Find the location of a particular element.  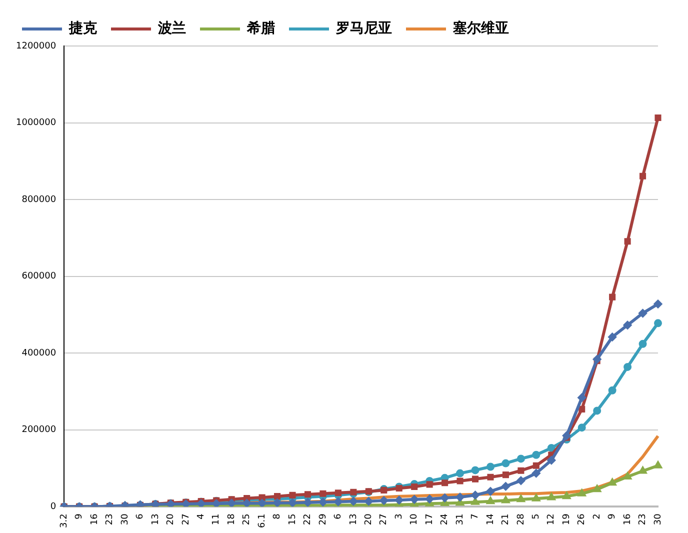

x-tick-label: 4 is located at coordinates (201, 516).